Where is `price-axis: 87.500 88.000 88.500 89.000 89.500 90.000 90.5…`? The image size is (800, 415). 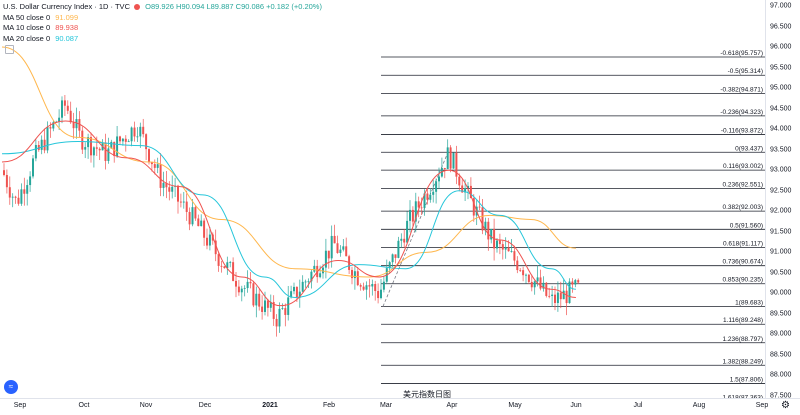
price-axis: 87.500 88.000 88.500 89.000 89.500 90.000 90.5… is located at coordinates (782, 200).